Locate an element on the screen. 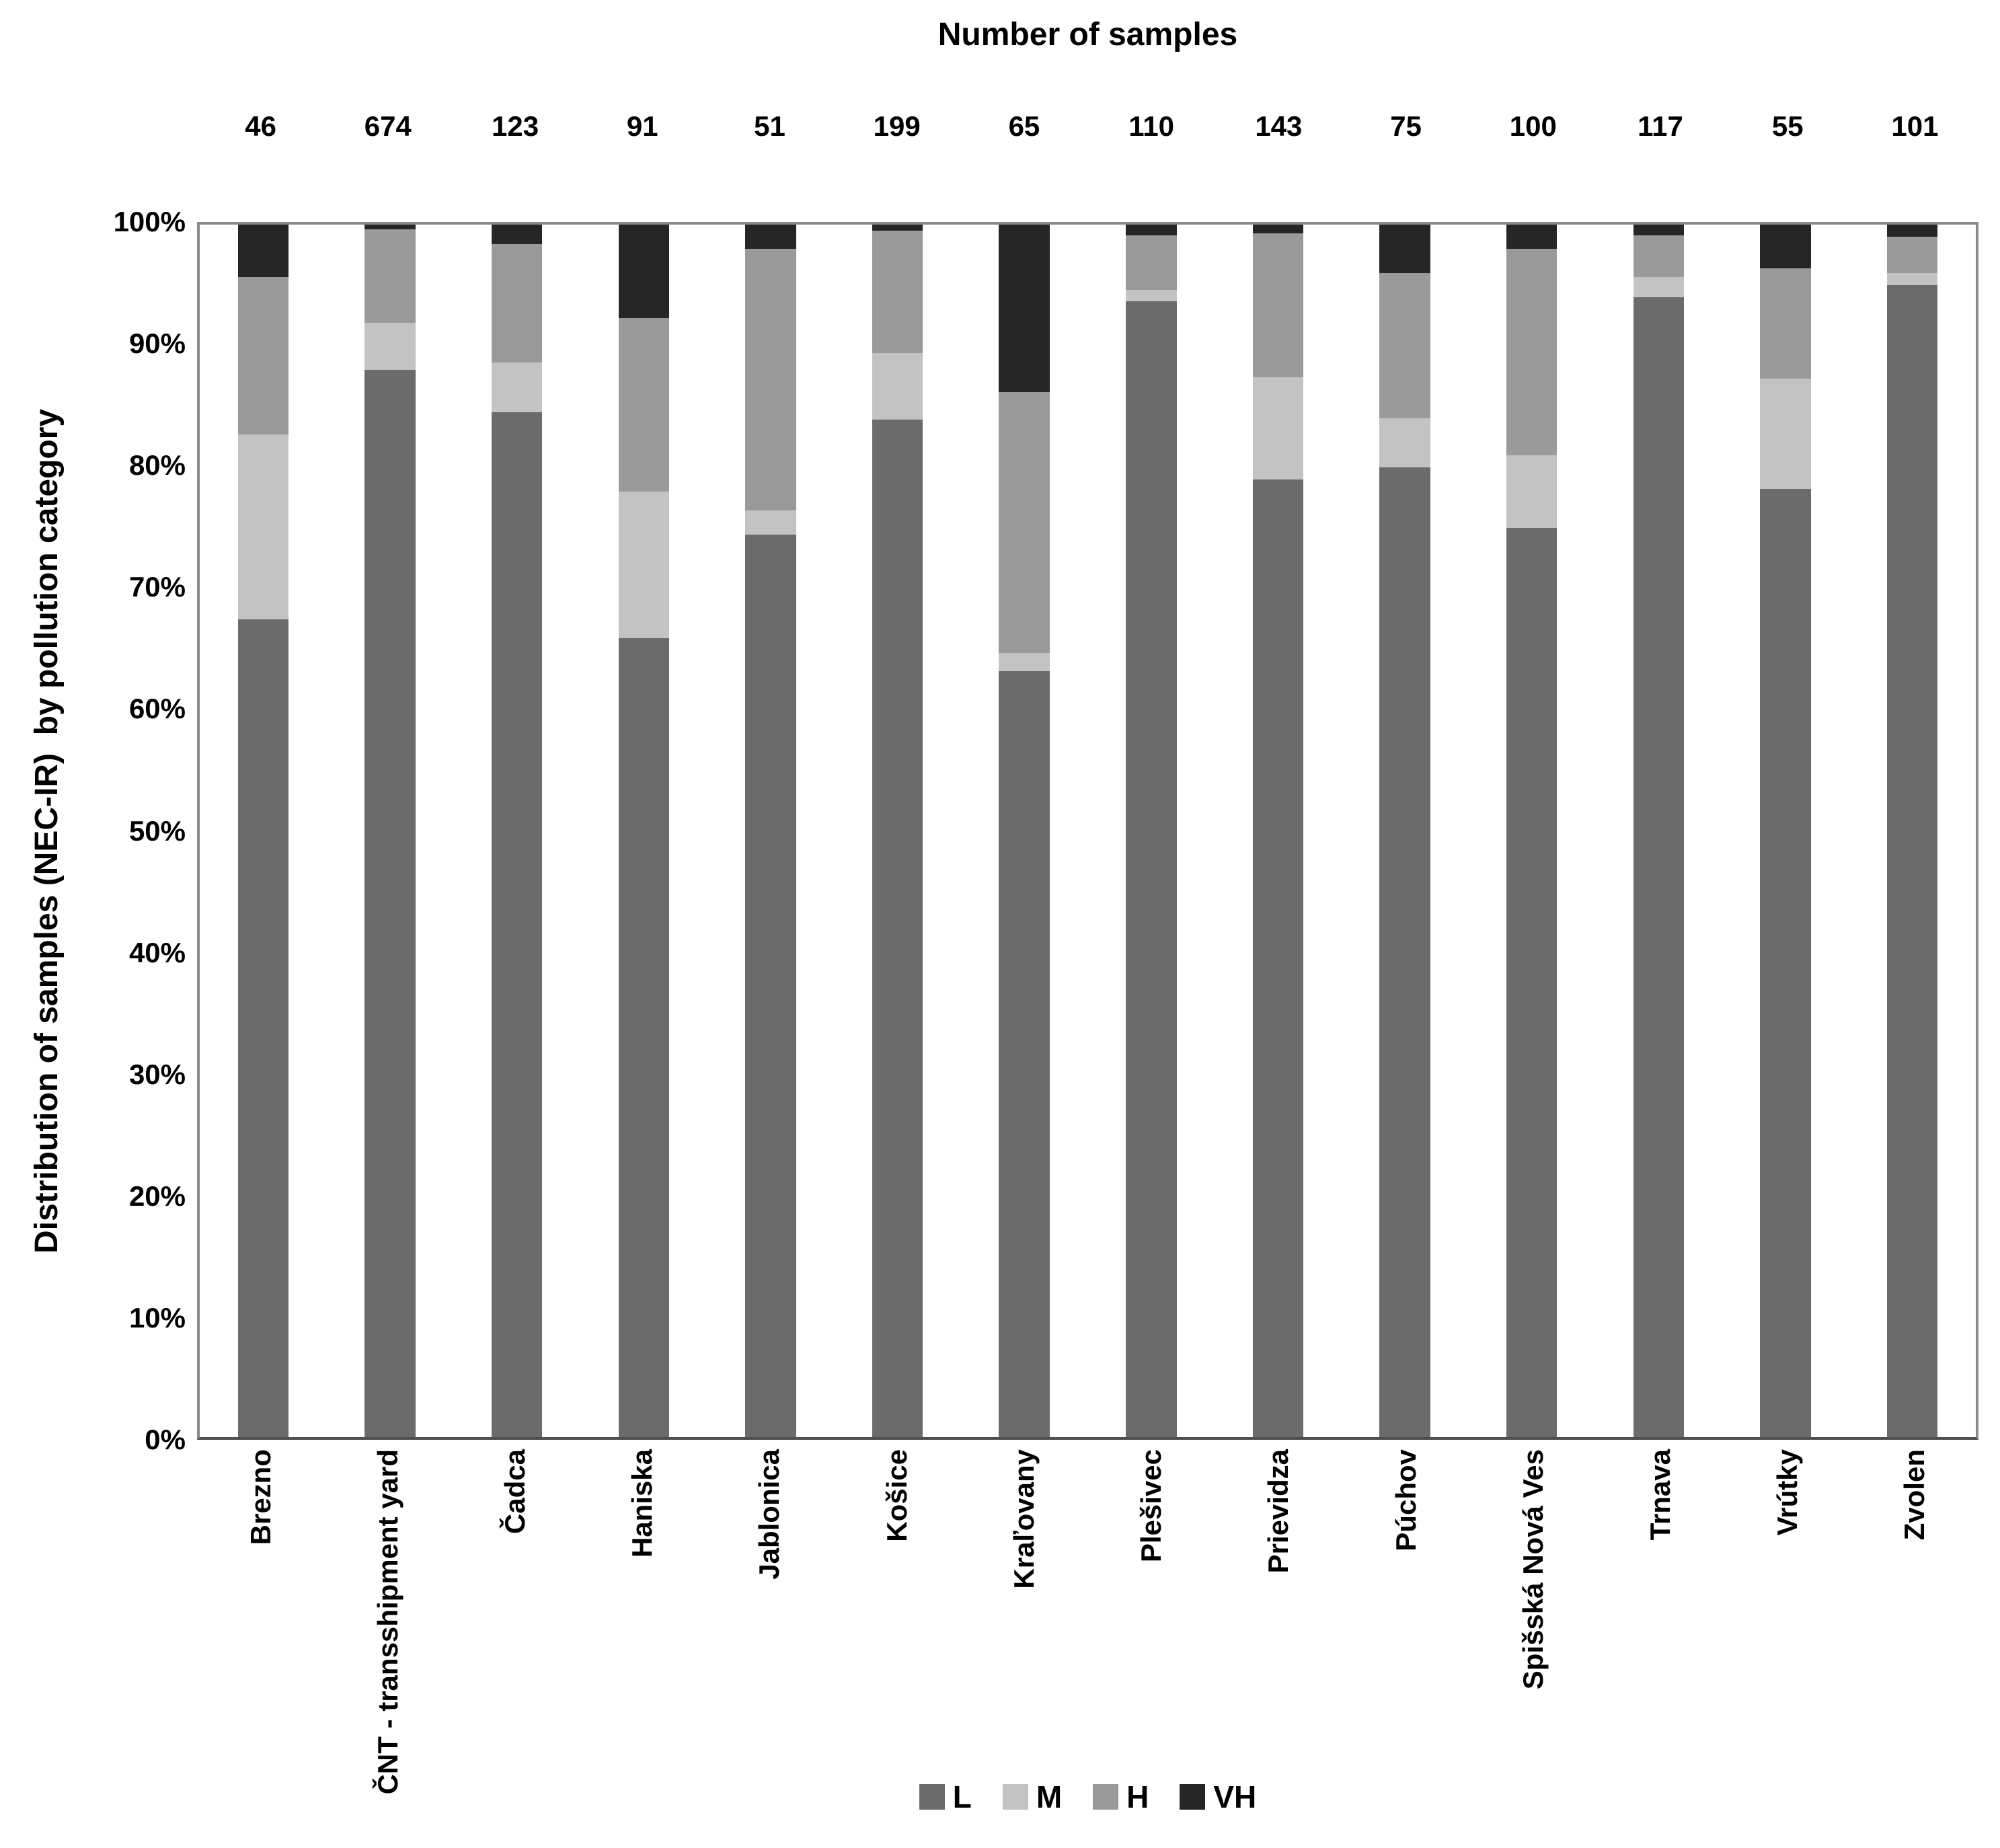 Image resolution: width=2000 pixels, height=1848 pixels. sample-count: 117 is located at coordinates (1660, 126).